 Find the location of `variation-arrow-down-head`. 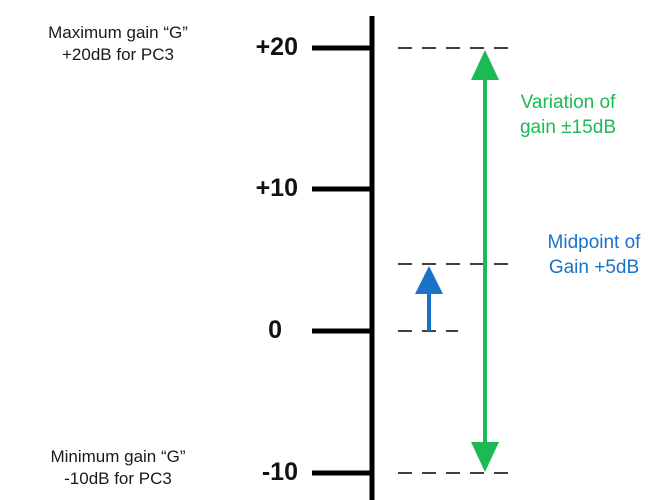

variation-arrow-down-head is located at coordinates (485, 457).